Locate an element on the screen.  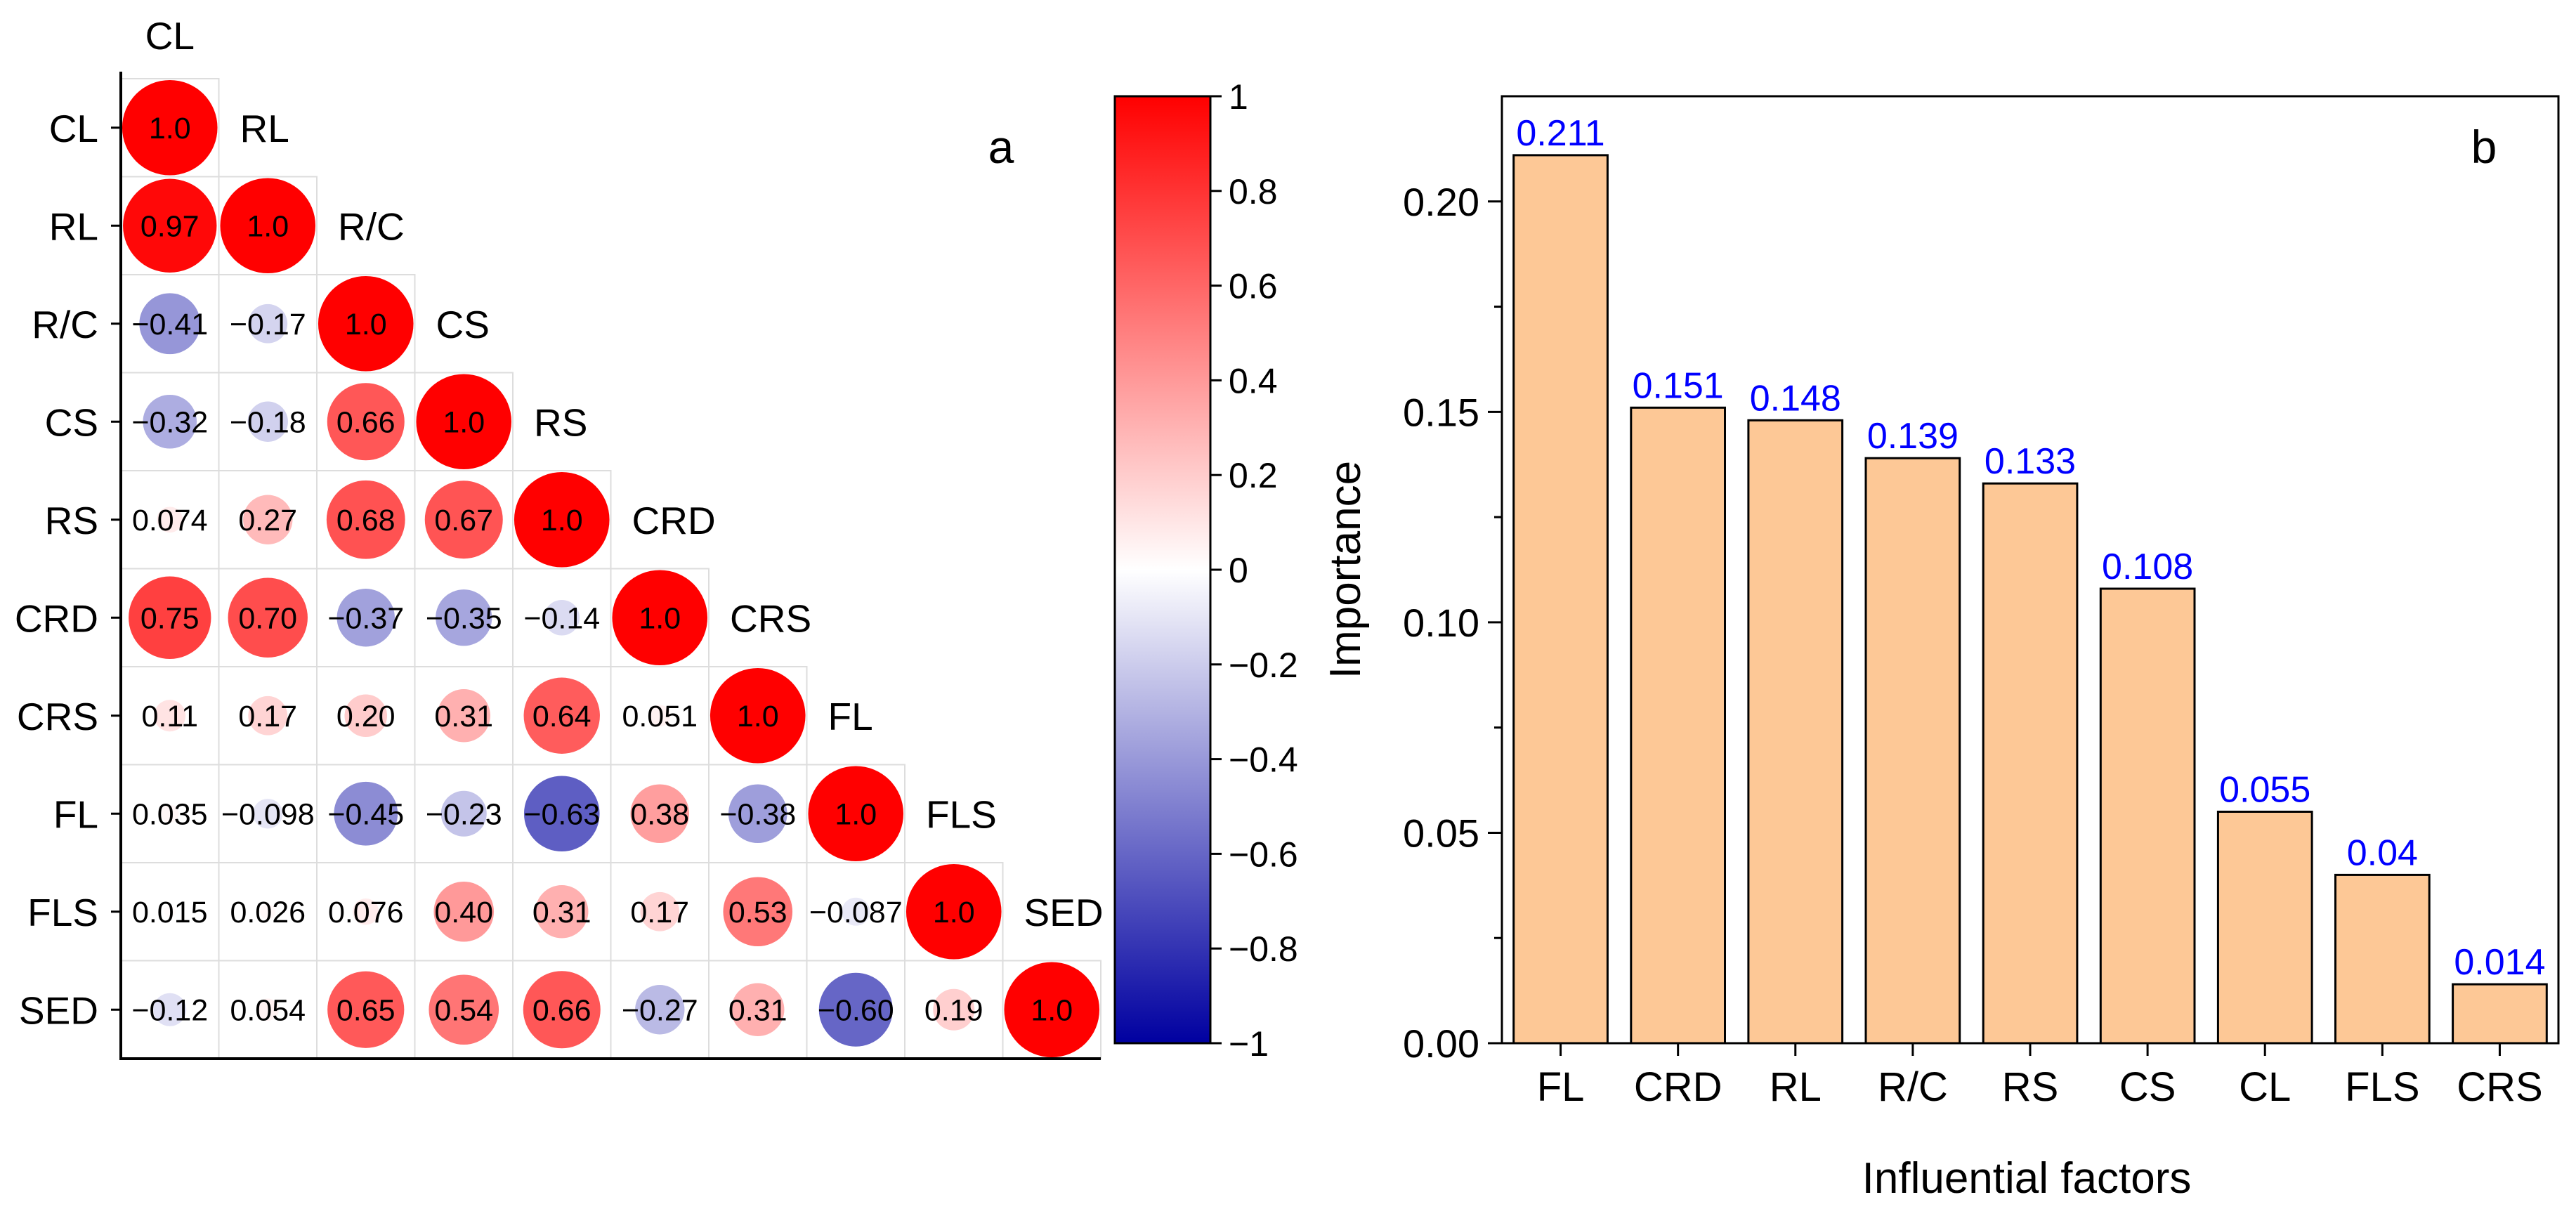
correlation-value: 0.38 is located at coordinates (659, 814).